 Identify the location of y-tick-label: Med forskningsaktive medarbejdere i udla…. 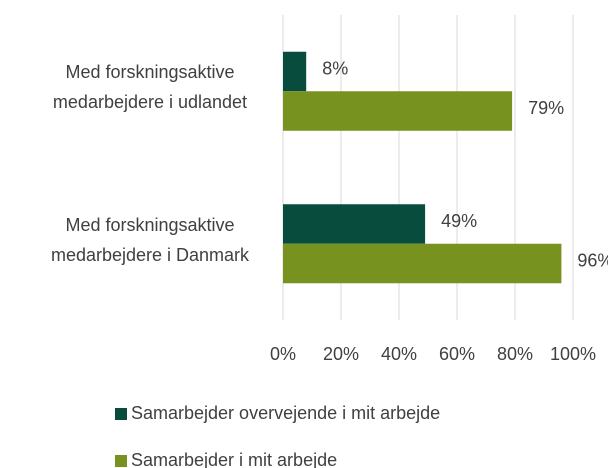
(150, 87).